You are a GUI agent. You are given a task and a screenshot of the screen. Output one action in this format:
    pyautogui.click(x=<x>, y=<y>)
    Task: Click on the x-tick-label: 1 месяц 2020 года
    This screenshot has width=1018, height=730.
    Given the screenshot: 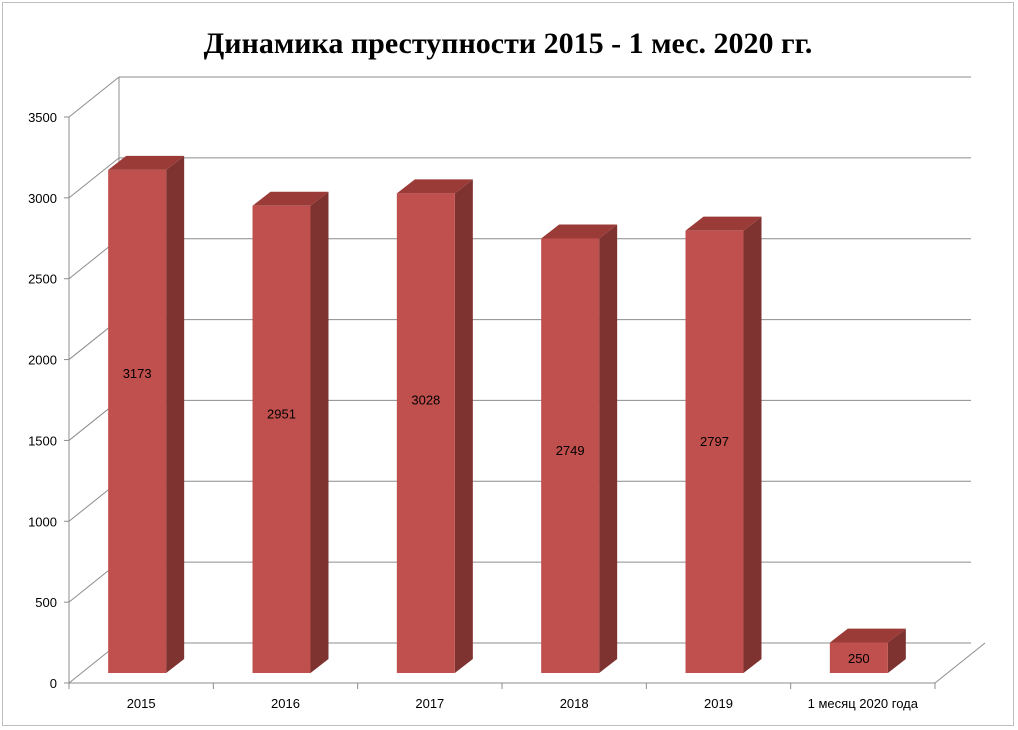 What is the action you would take?
    pyautogui.click(x=863, y=703)
    